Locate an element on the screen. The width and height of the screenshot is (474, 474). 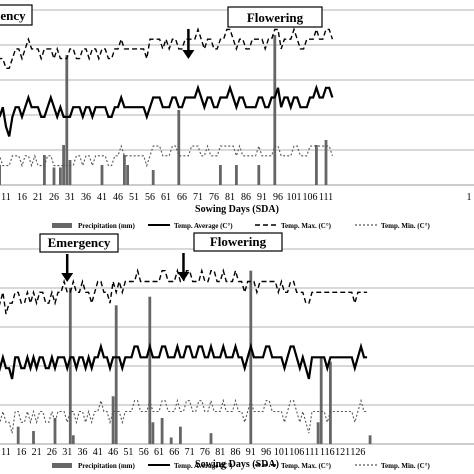
x-tick-label: 101 is located at coordinates (294, 197).